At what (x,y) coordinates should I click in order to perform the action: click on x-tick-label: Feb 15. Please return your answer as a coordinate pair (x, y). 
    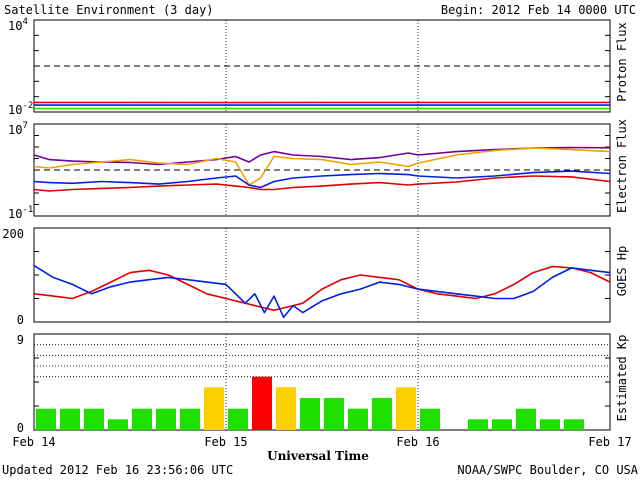
    Looking at the image, I should click on (225, 442).